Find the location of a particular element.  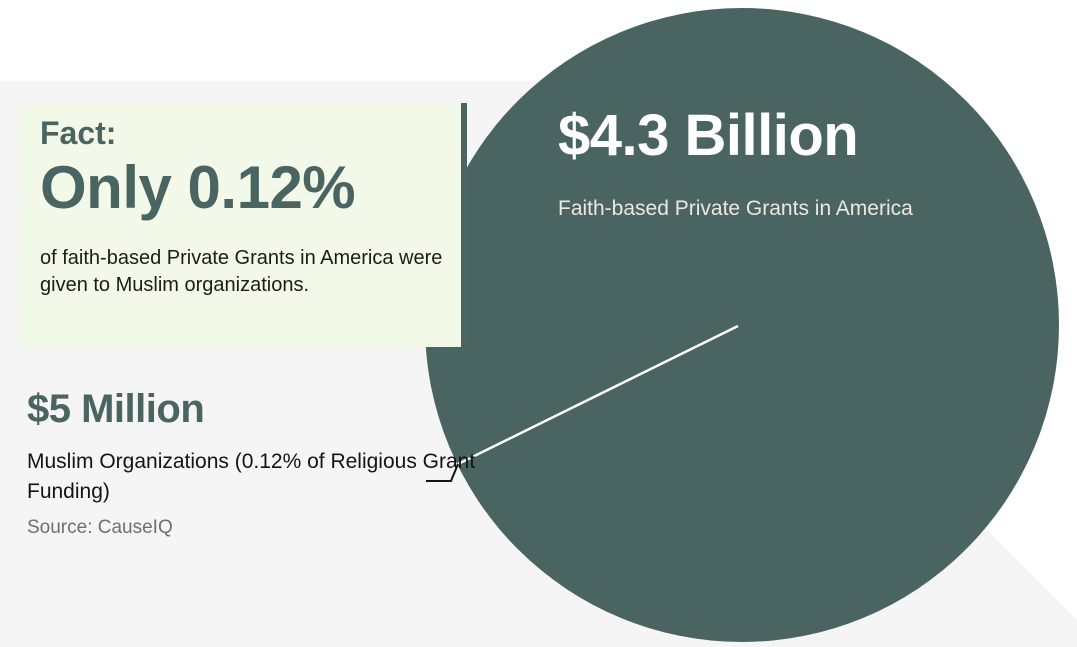

source-note: Source: CauseIQ is located at coordinates (100, 527).